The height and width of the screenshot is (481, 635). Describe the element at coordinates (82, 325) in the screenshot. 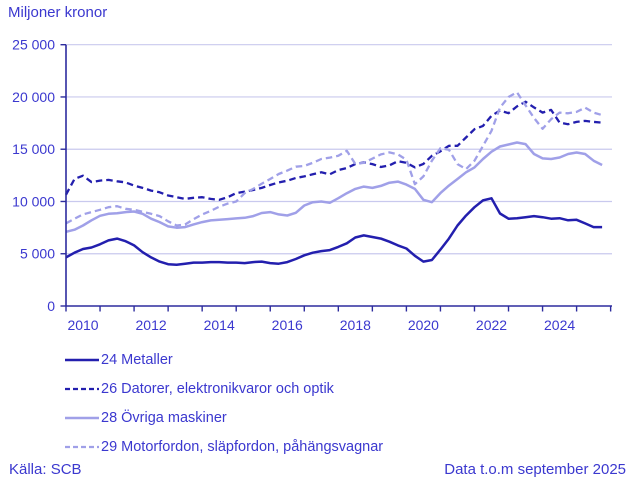

I see `x-tick-label-2010: 2010` at that location.